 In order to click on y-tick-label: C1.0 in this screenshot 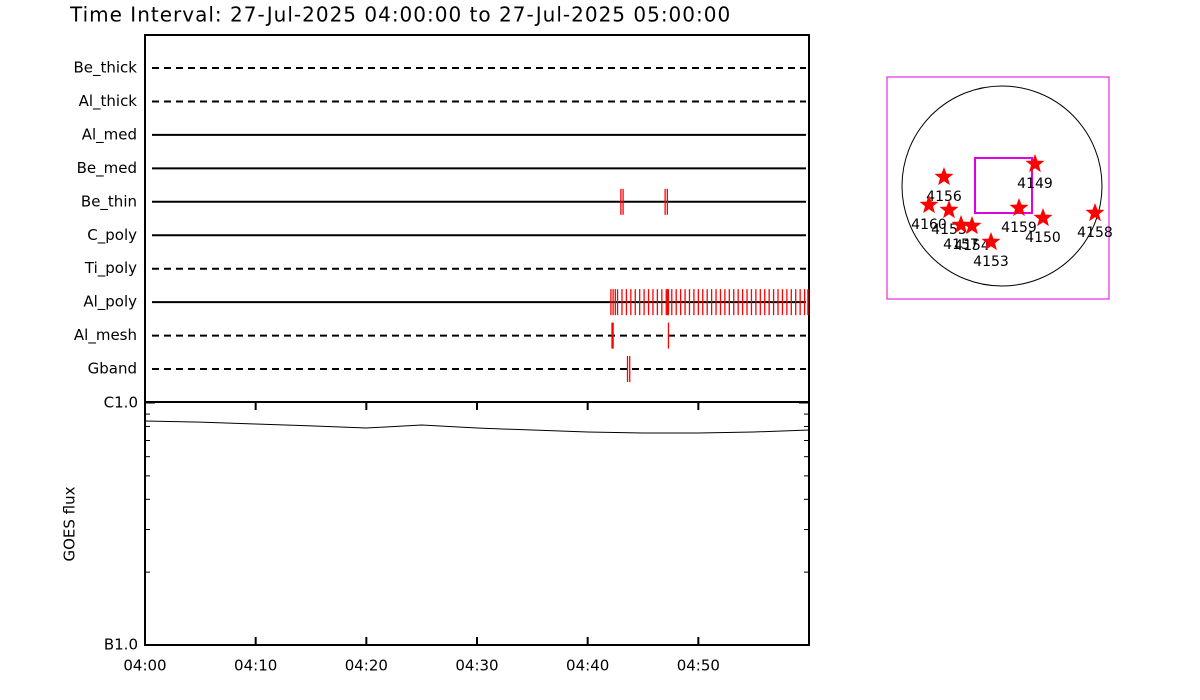, I will do `click(121, 403)`.